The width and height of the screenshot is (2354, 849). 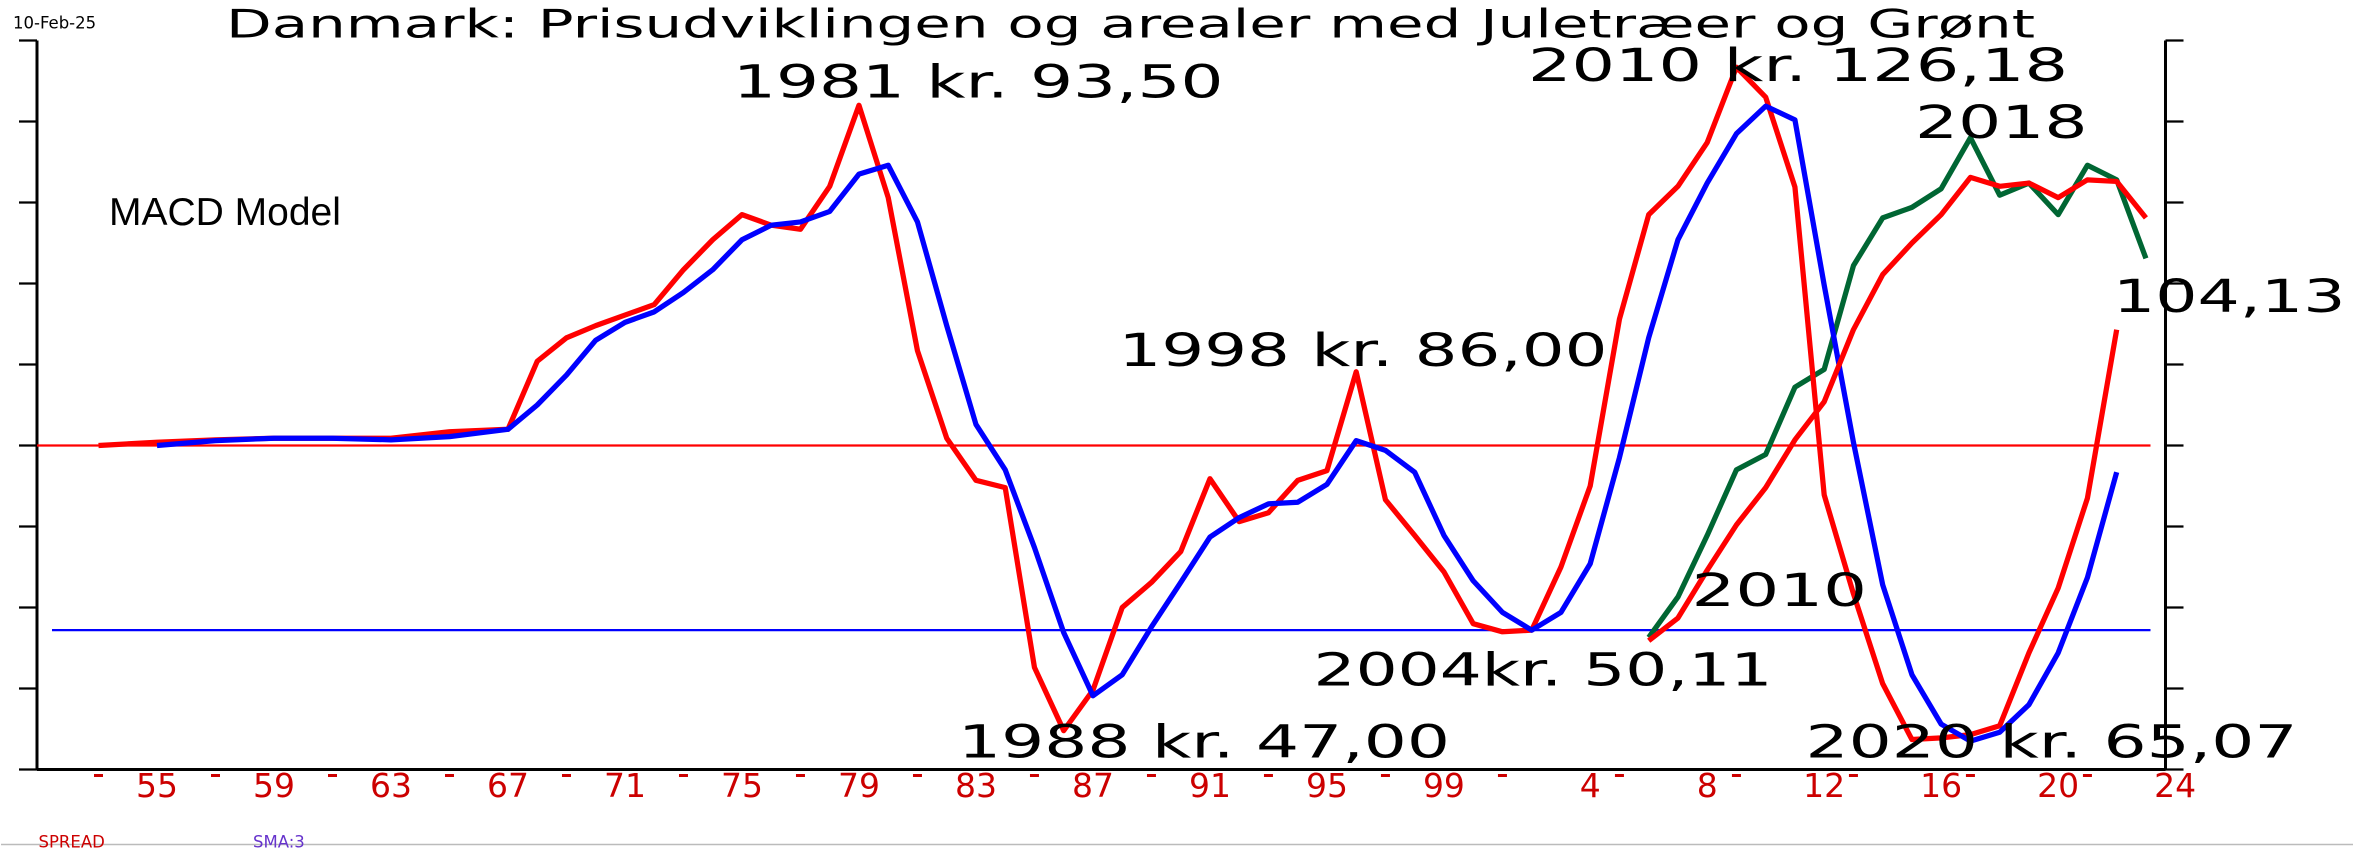 I want to click on x-tick-label: 83, so click(x=976, y=785).